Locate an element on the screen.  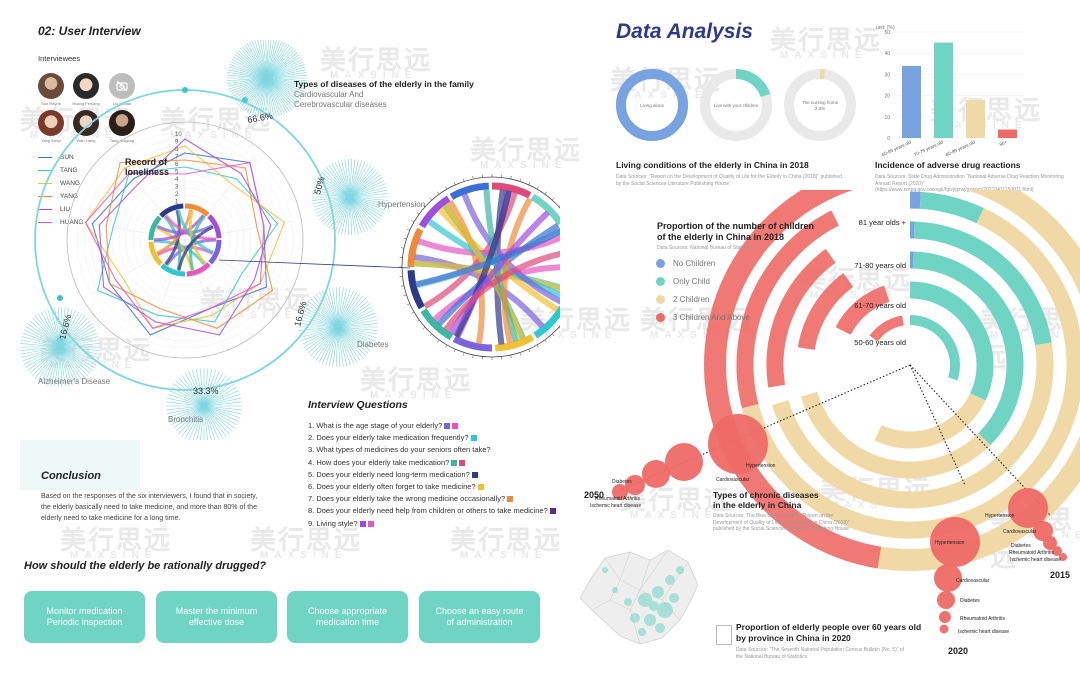
axis-tick-label: 10 is located at coordinates (178, 135).